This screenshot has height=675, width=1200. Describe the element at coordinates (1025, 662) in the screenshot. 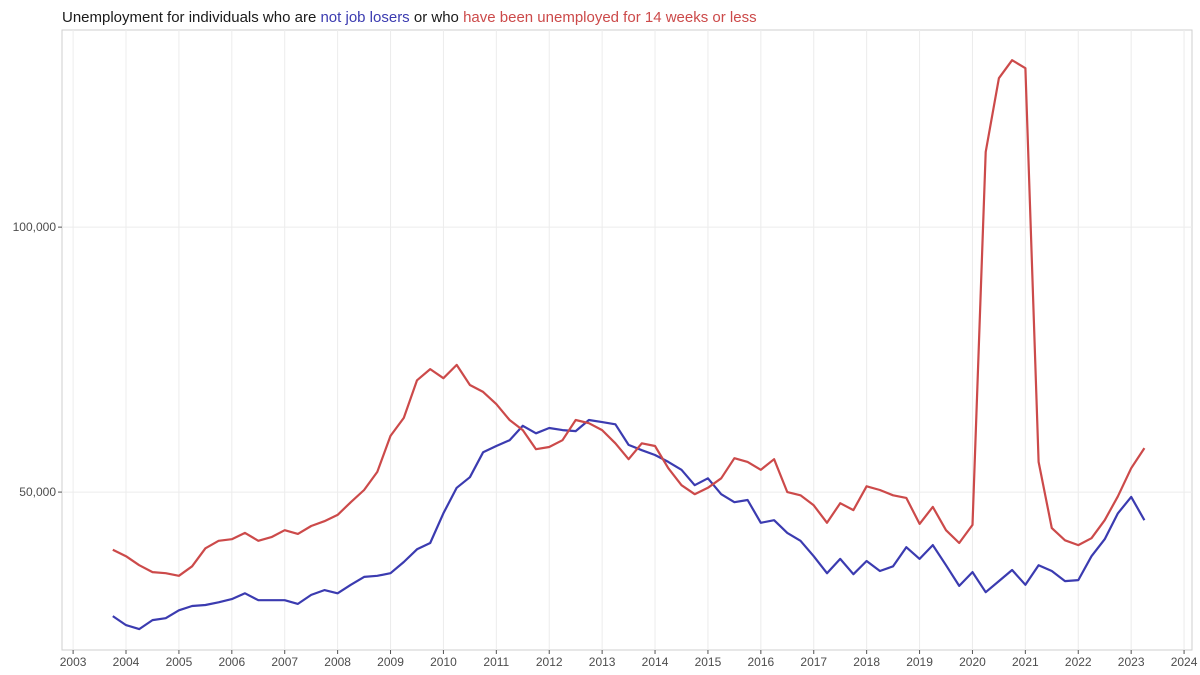

I see `x-tick-label: 2021` at that location.